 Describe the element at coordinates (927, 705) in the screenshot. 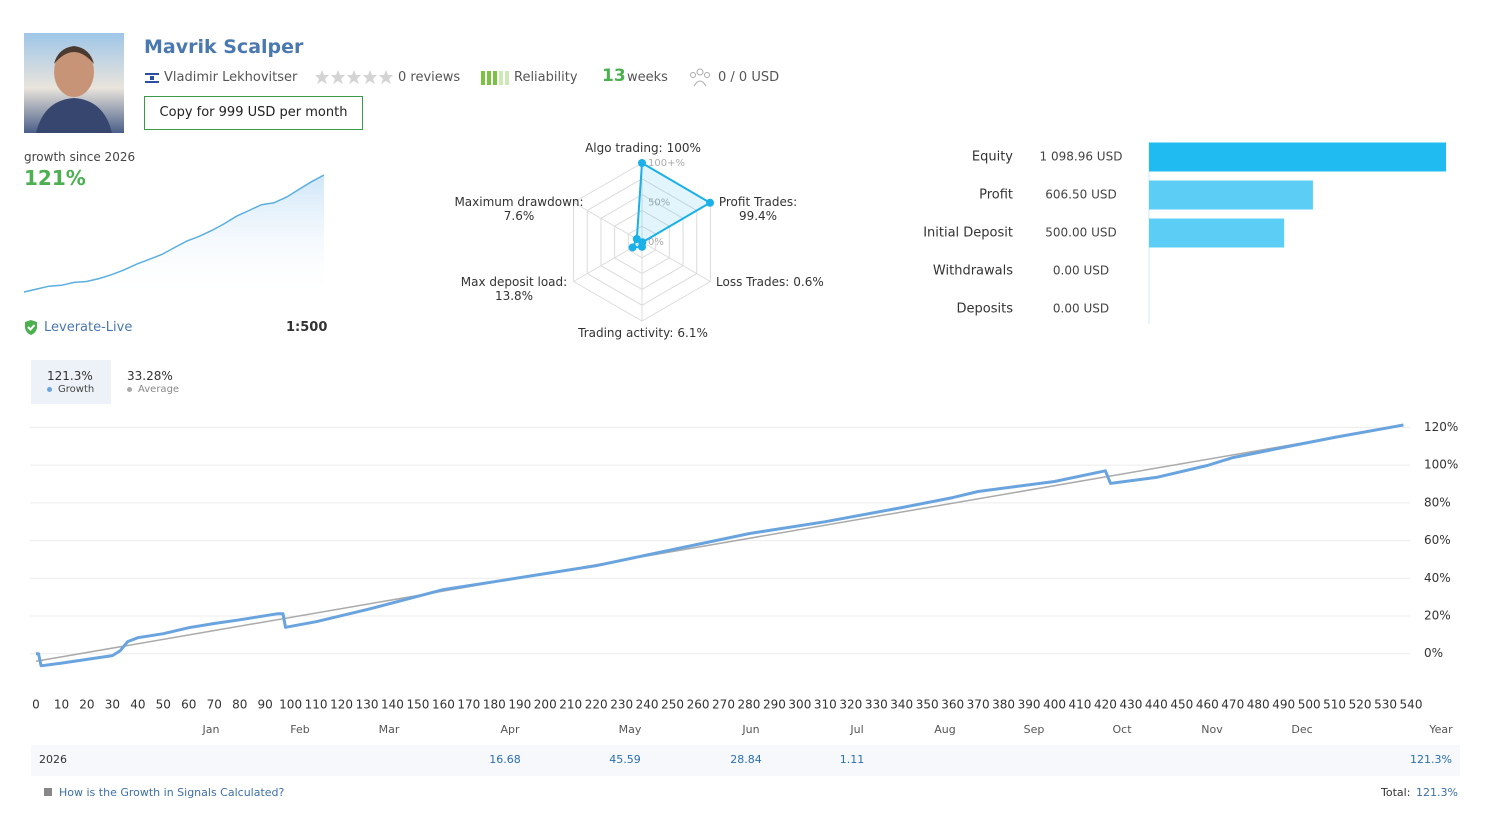

I see `x-tick-label: 350` at that location.